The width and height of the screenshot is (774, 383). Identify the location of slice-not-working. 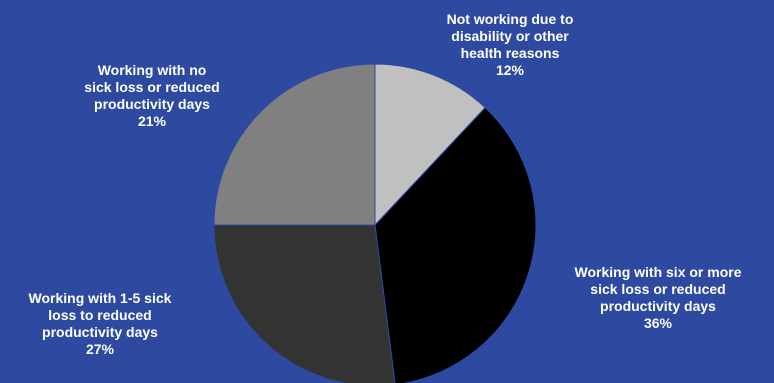
(430, 145).